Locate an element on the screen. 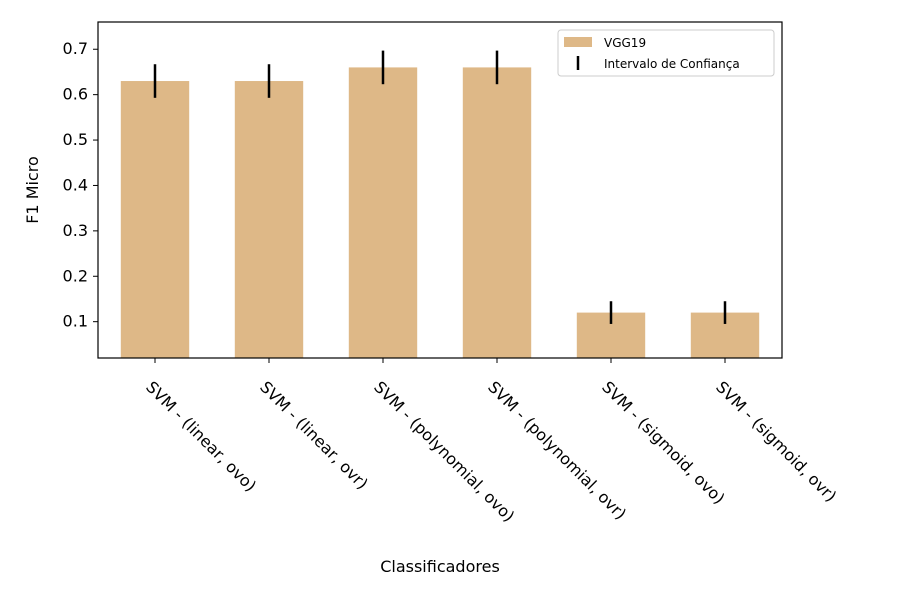 The width and height of the screenshot is (900, 600). y-tick-label: 0.6 is located at coordinates (75, 94).